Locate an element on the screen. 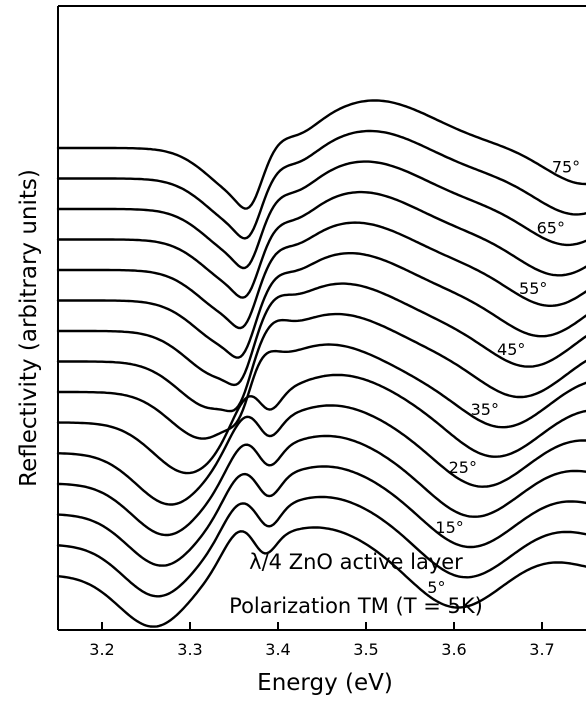  series-angle-label: 45° is located at coordinates (511, 349).